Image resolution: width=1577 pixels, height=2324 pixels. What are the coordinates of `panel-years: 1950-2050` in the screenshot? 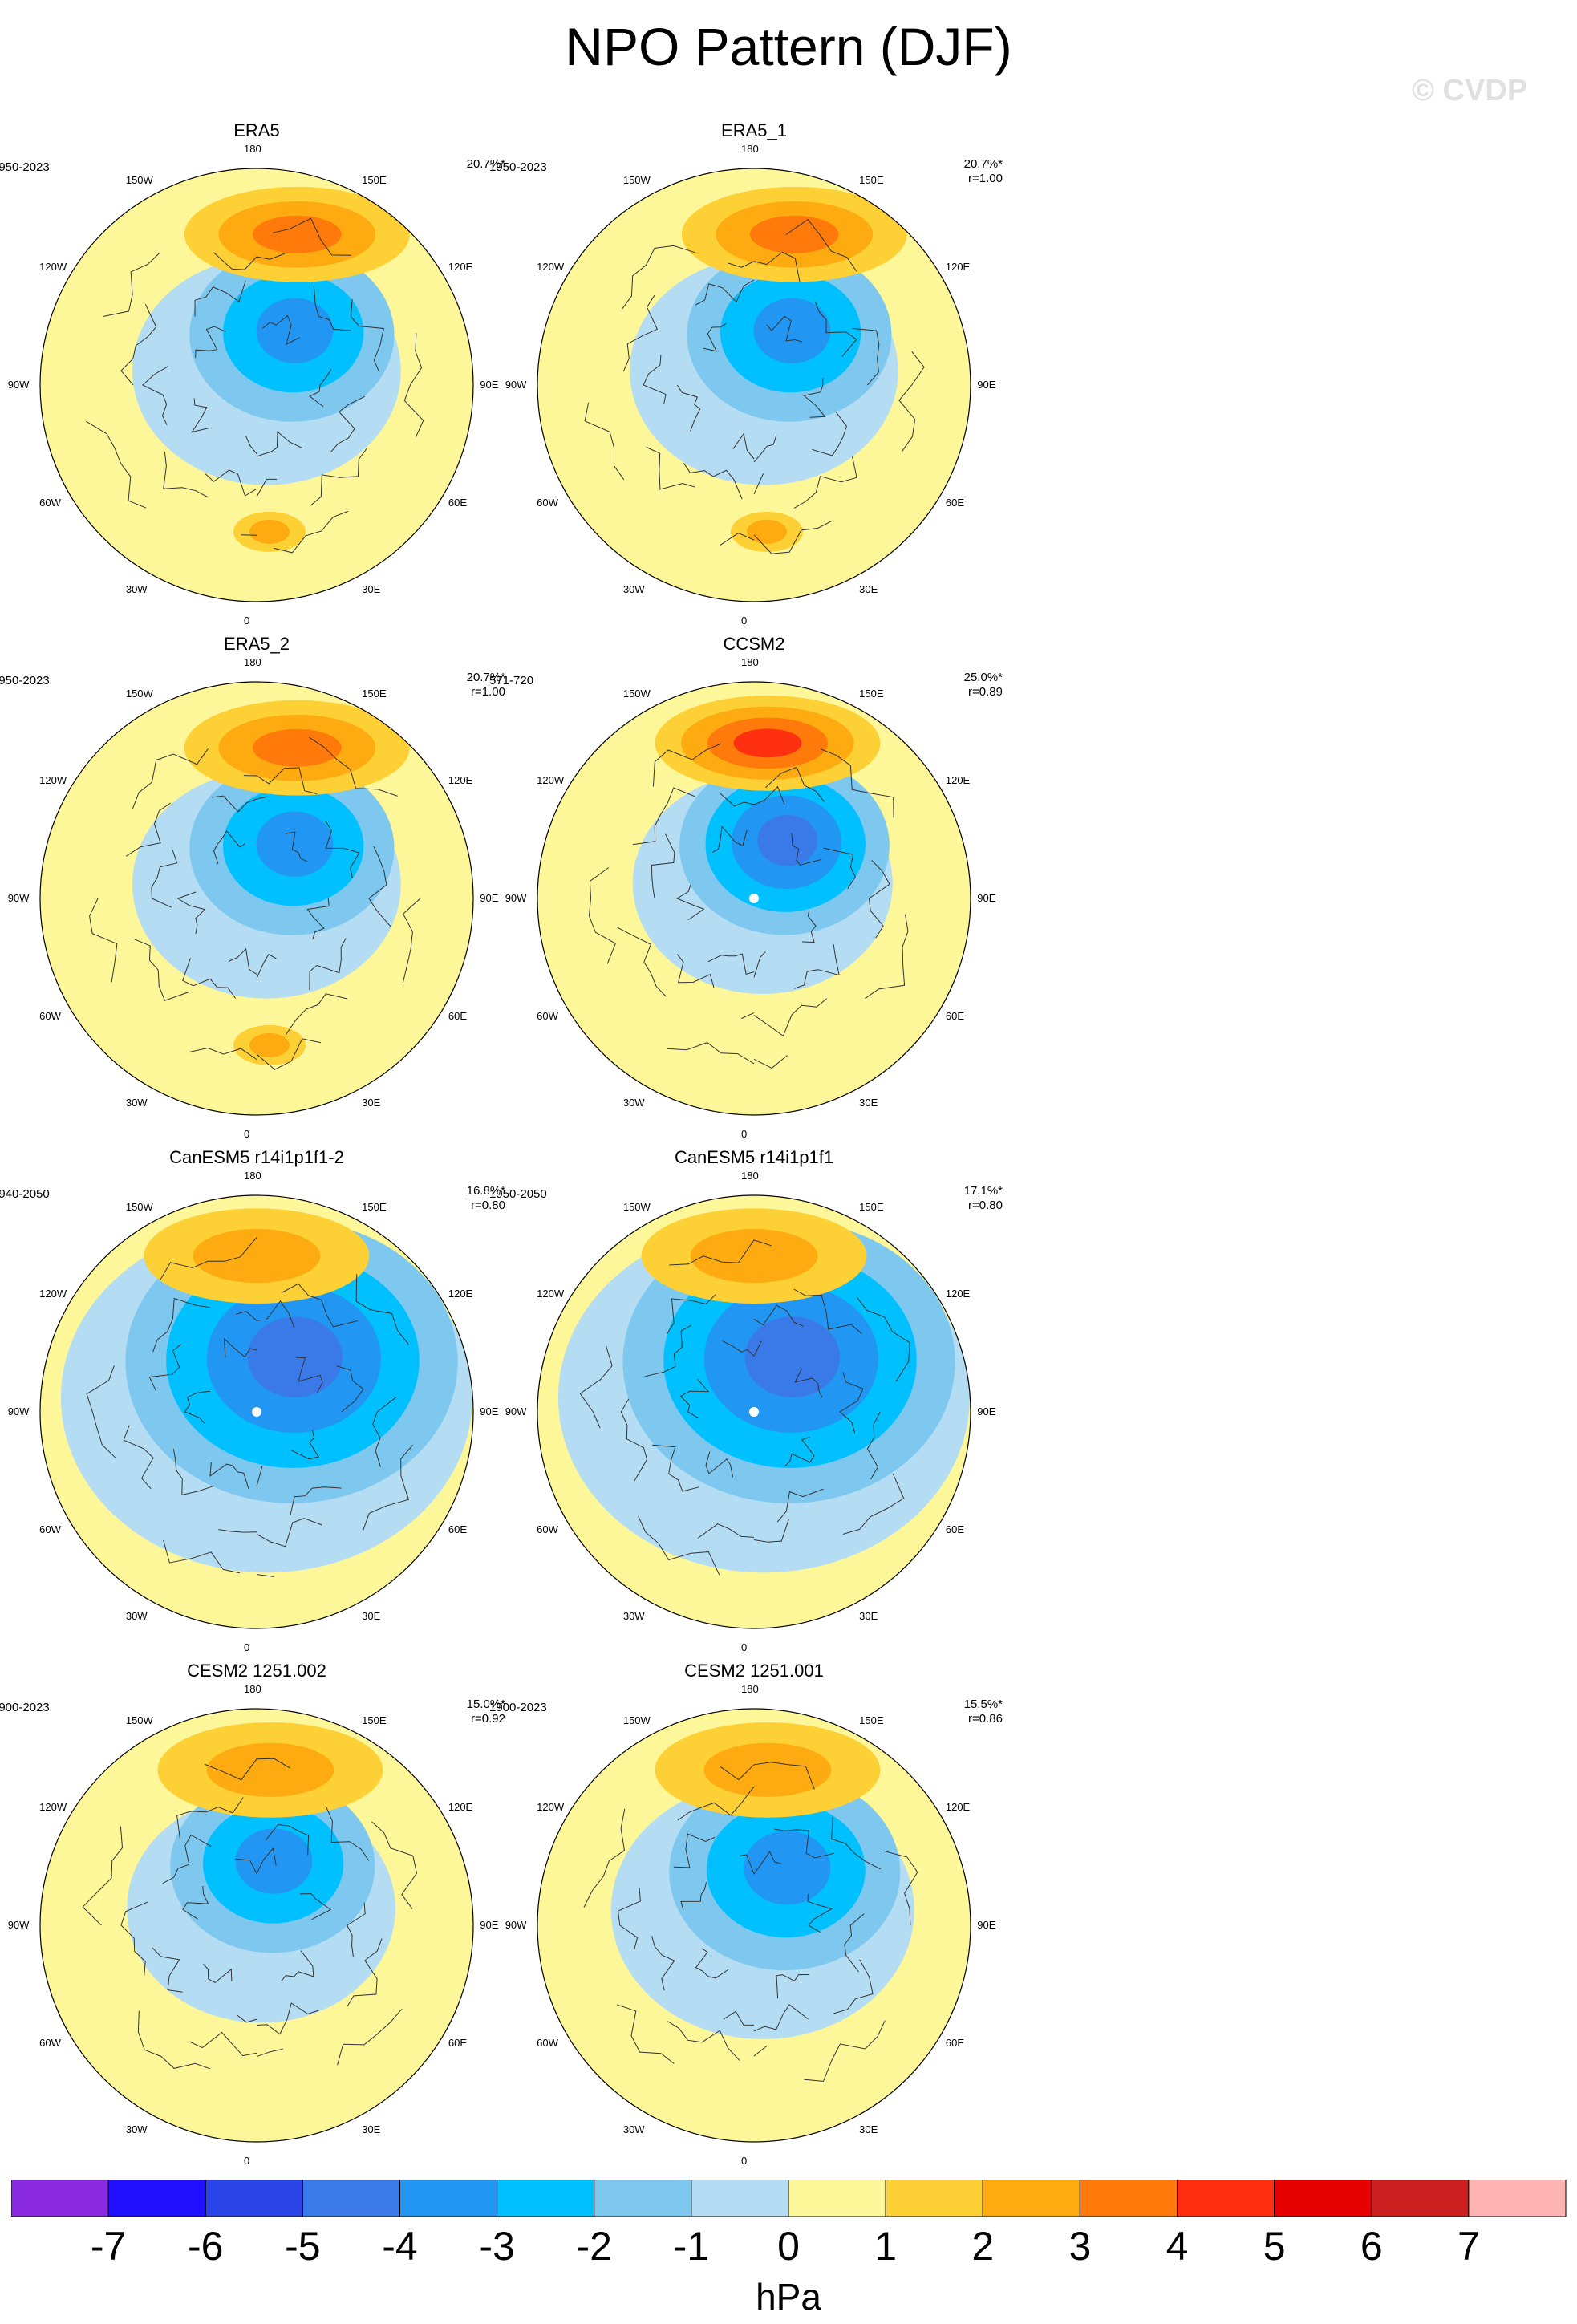 It's located at (518, 1194).